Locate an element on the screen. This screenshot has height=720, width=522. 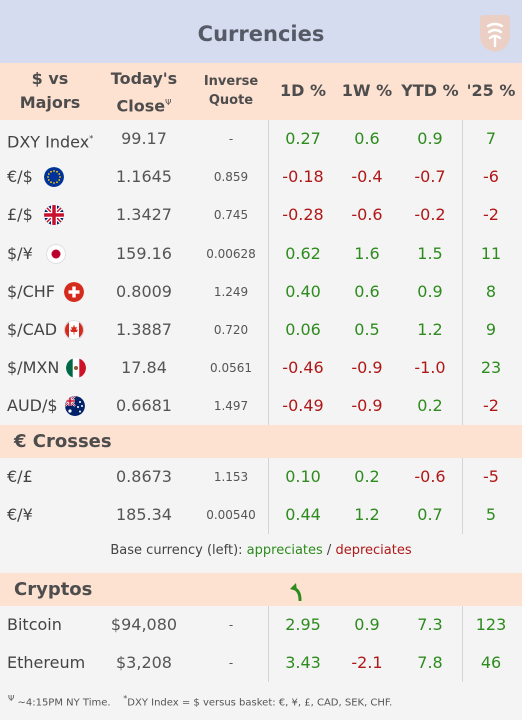
pair-label: Bitcoin is located at coordinates (34, 624).